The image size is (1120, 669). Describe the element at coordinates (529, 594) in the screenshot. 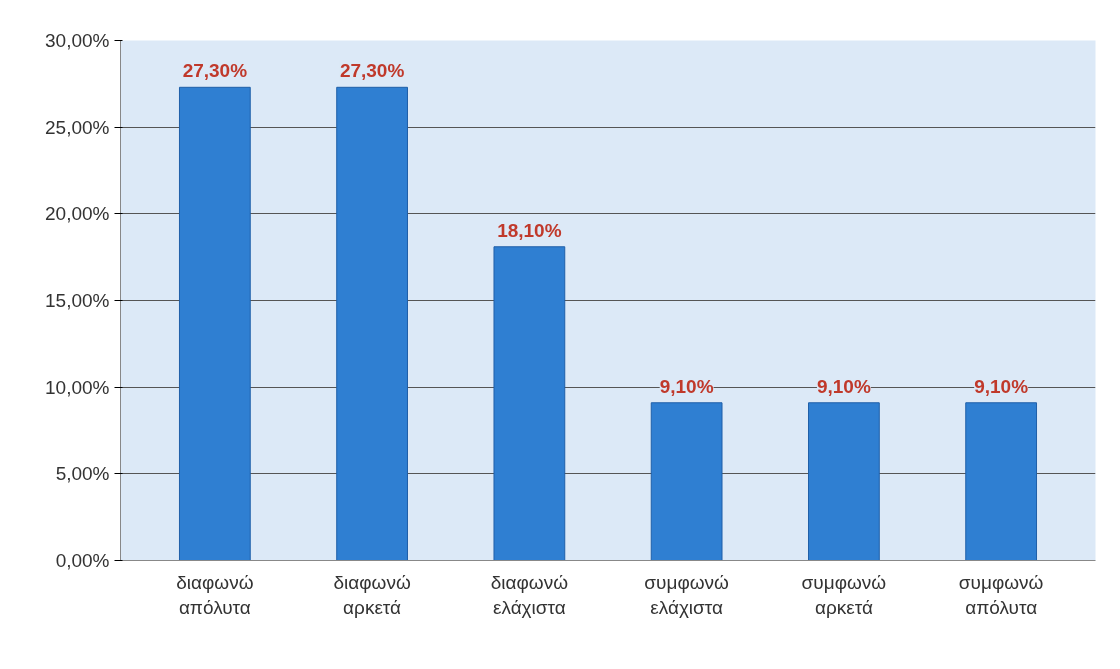

I see `x-tick-label: διαφωνώ ελάχιστα` at that location.